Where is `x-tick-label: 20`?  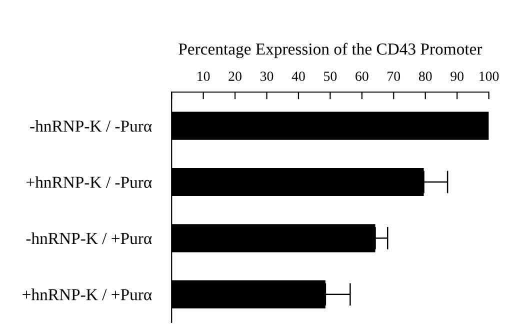
x-tick-label: 20 is located at coordinates (235, 76).